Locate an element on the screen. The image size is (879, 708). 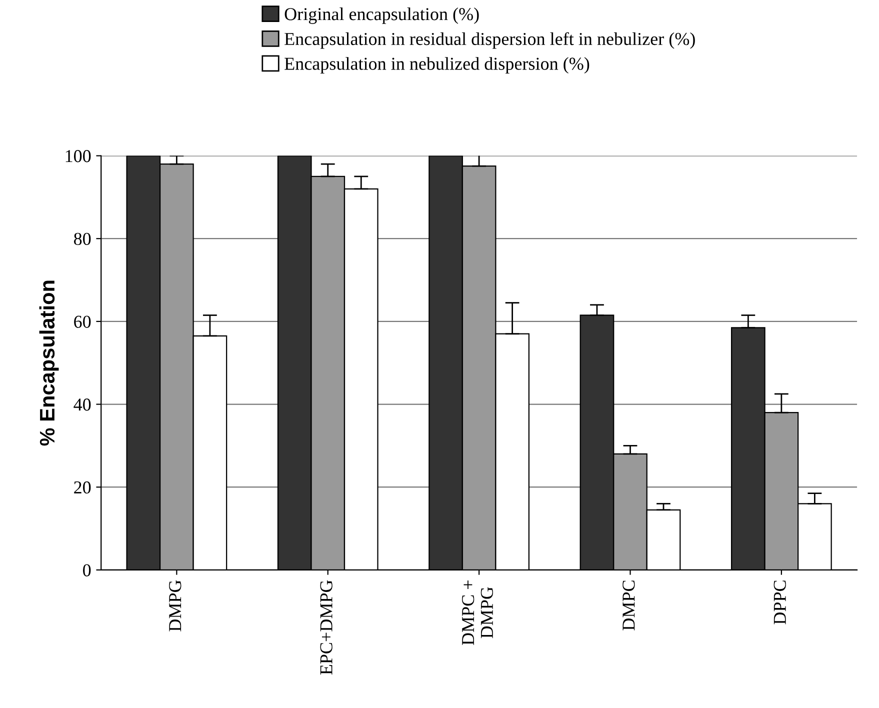
legend-label: Encapsulation in residual dispersion left in nebulizer (%) is located at coordinates (489, 40).